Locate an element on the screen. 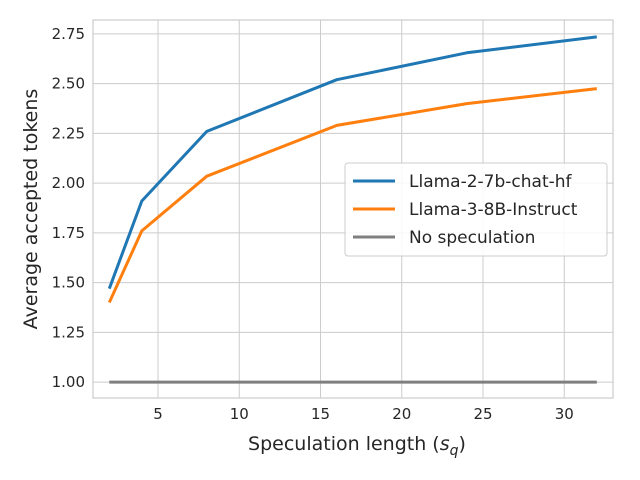 This screenshot has width=640, height=480. x-axis-label-subscript: q is located at coordinates (454, 451).